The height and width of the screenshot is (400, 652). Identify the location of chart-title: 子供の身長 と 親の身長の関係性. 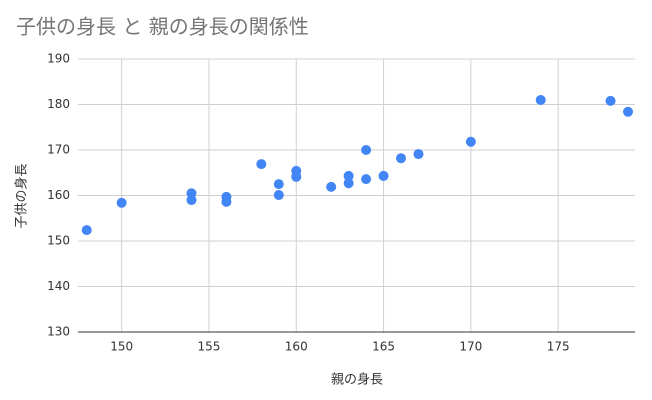
(162, 27).